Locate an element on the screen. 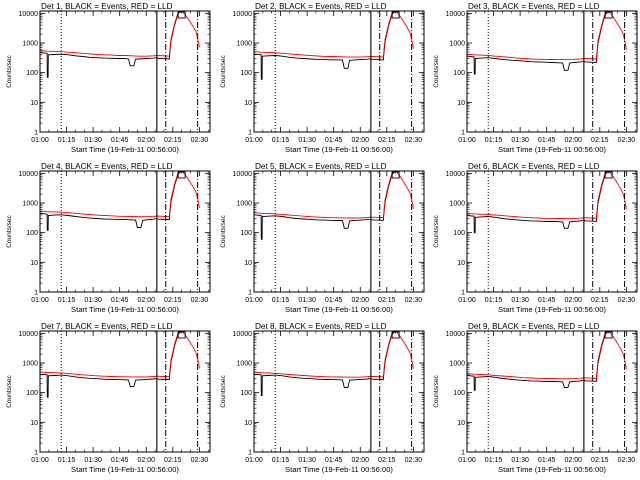 The height and width of the screenshot is (480, 640). panel-title: Det 3, BLACK = Events, RED = LLD is located at coordinates (534, 6).